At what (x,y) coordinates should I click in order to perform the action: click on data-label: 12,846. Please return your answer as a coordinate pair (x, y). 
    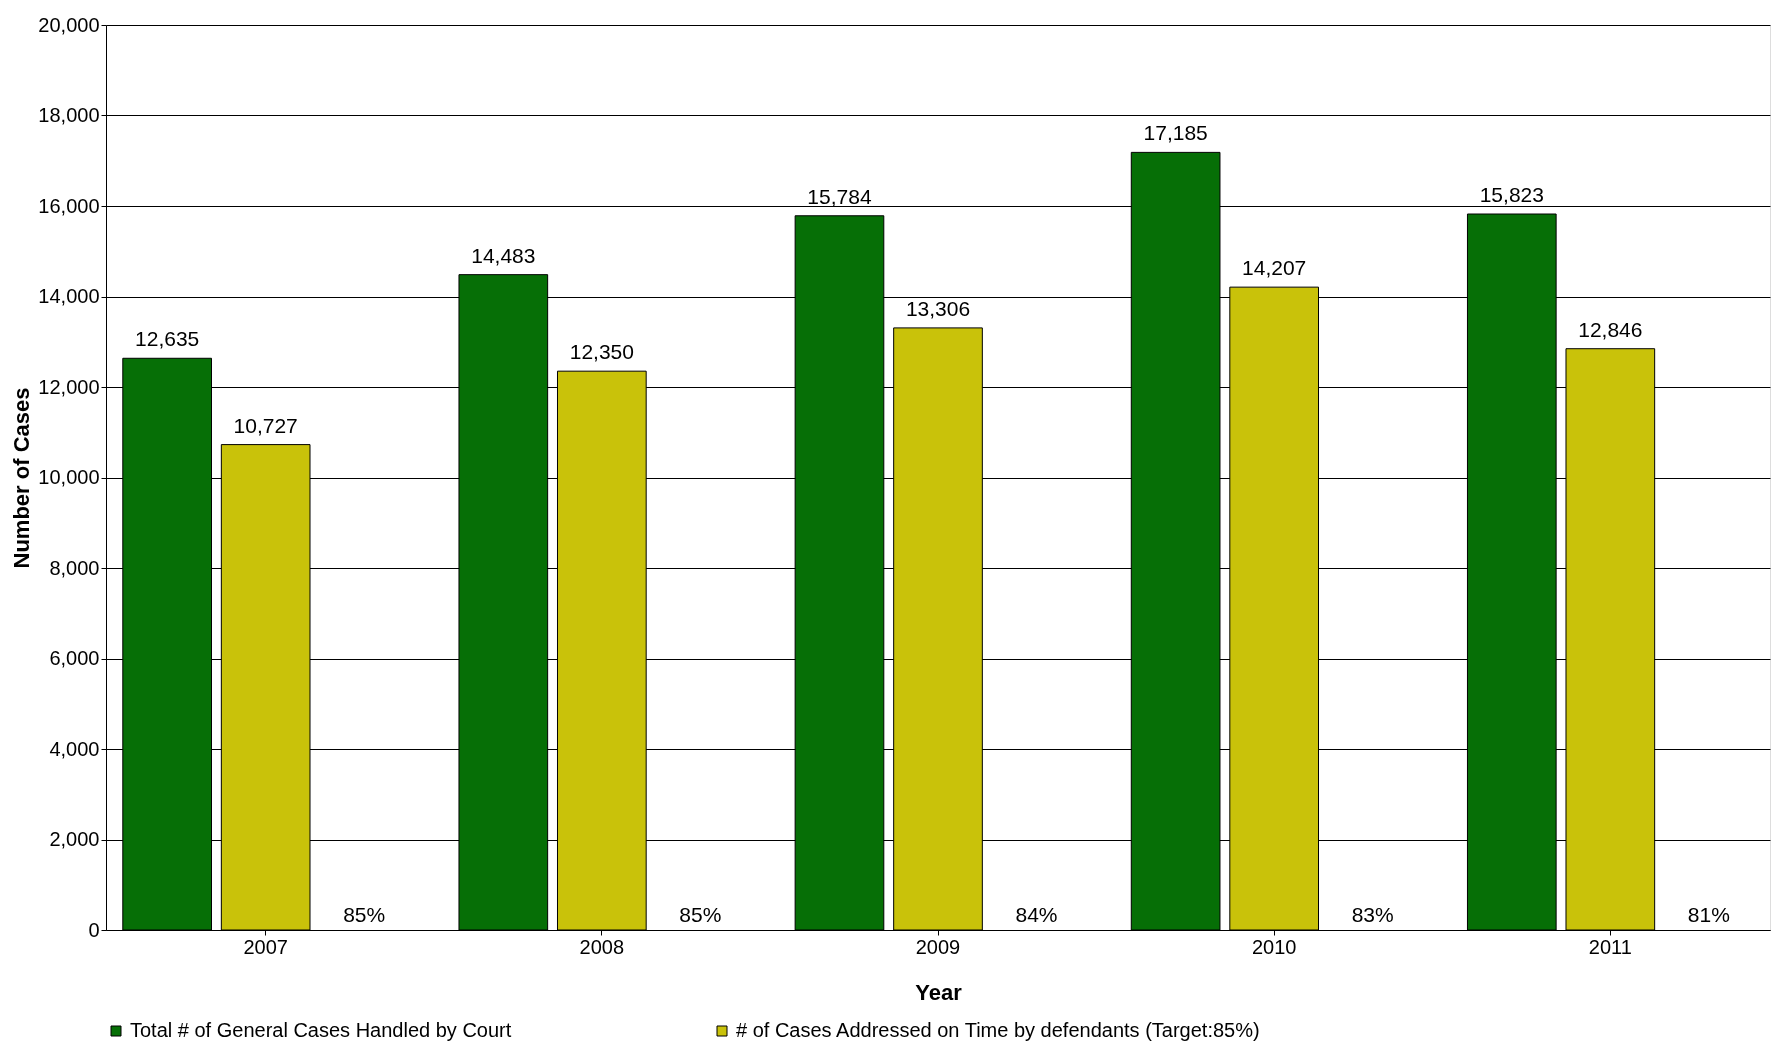
    Looking at the image, I should click on (1610, 329).